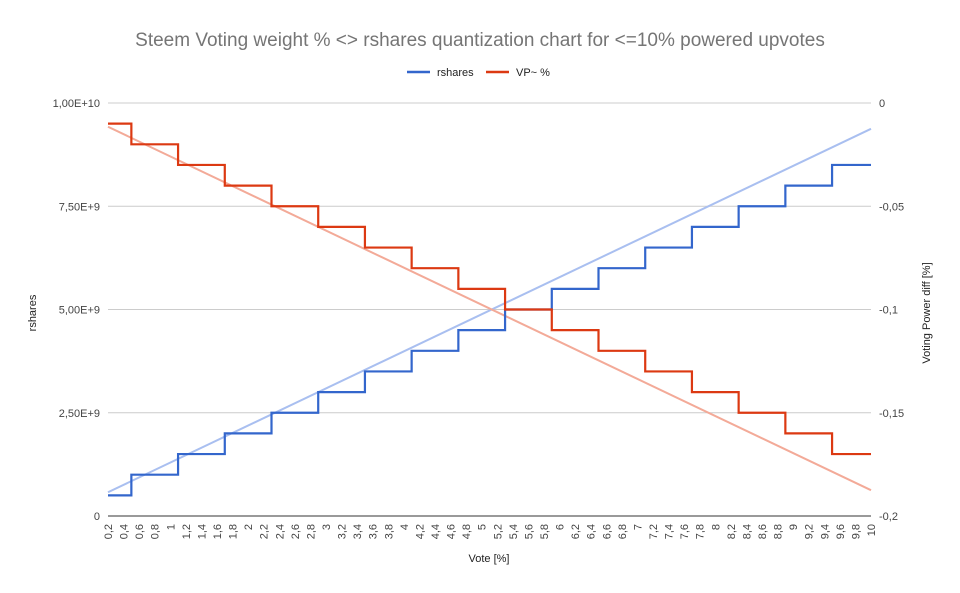  Describe the element at coordinates (405, 527) in the screenshot. I see `x-tick-label: 4` at that location.